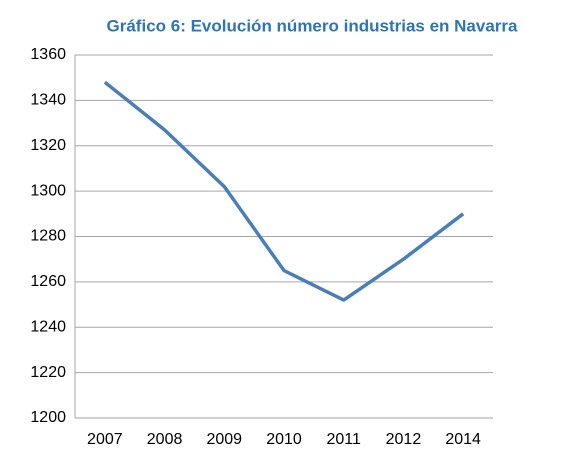  What do you see at coordinates (404, 439) in the screenshot?
I see `x-tick-label: 2012` at bounding box center [404, 439].